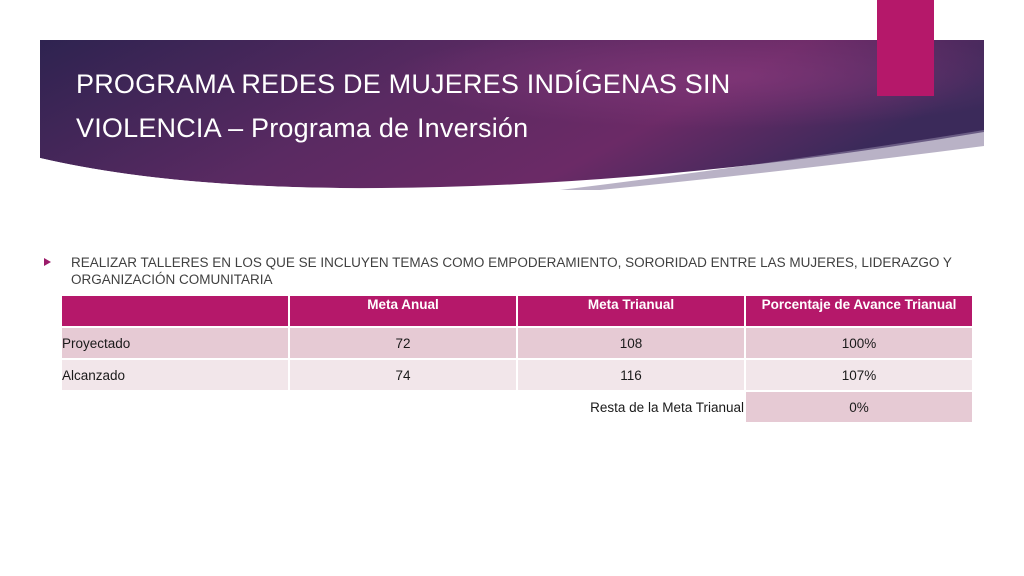 Image resolution: width=1024 pixels, height=576 pixels. What do you see at coordinates (905, 48) in the screenshot?
I see `accent-tab` at bounding box center [905, 48].